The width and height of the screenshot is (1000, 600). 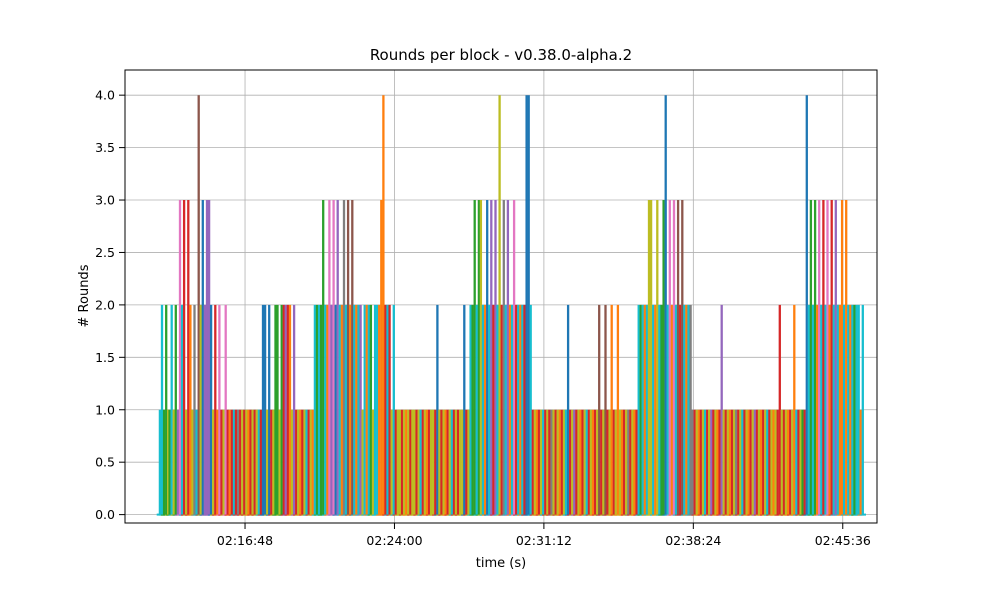 I want to click on y-axis-label: # Rounds, so click(x=84, y=295).